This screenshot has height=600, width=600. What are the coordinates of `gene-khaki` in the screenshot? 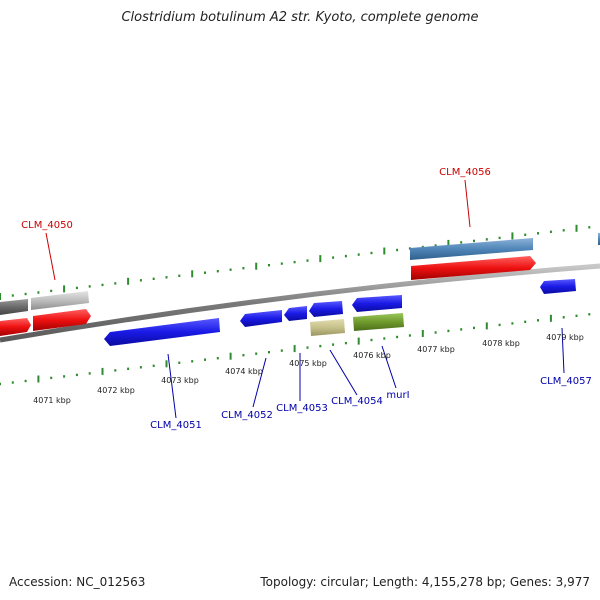 It's located at (327, 327).